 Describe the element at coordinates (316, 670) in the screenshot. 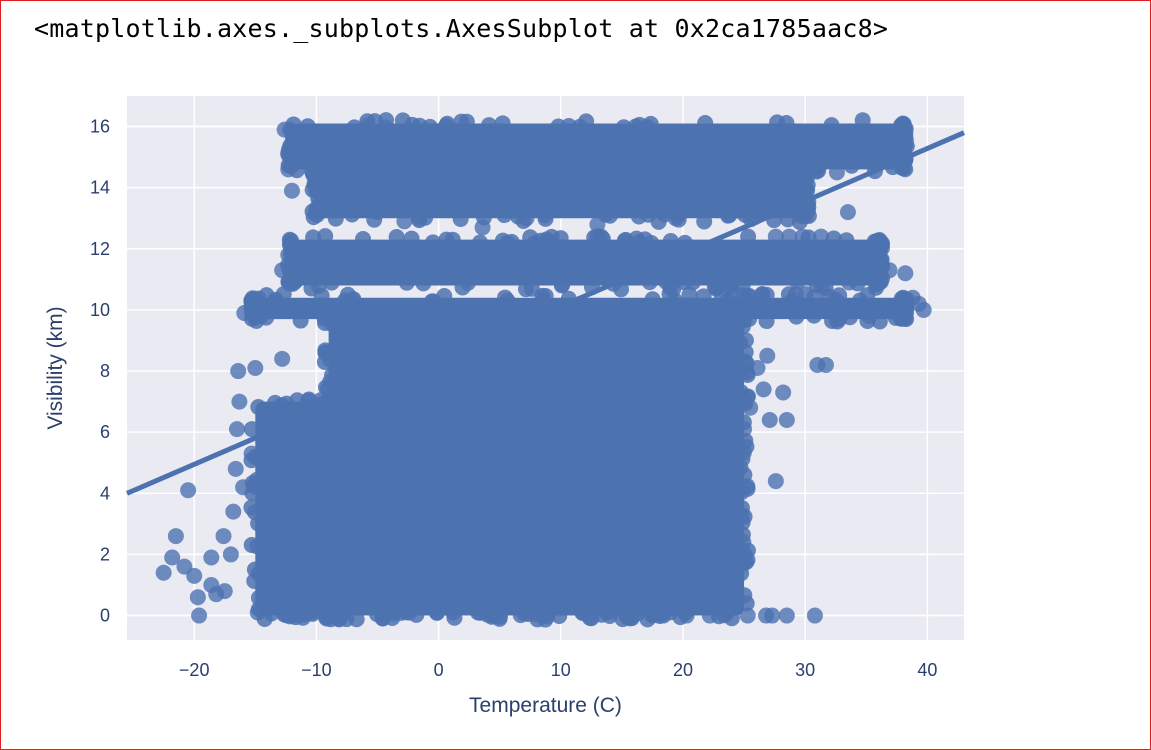

I see `x-tick-label: −10` at that location.